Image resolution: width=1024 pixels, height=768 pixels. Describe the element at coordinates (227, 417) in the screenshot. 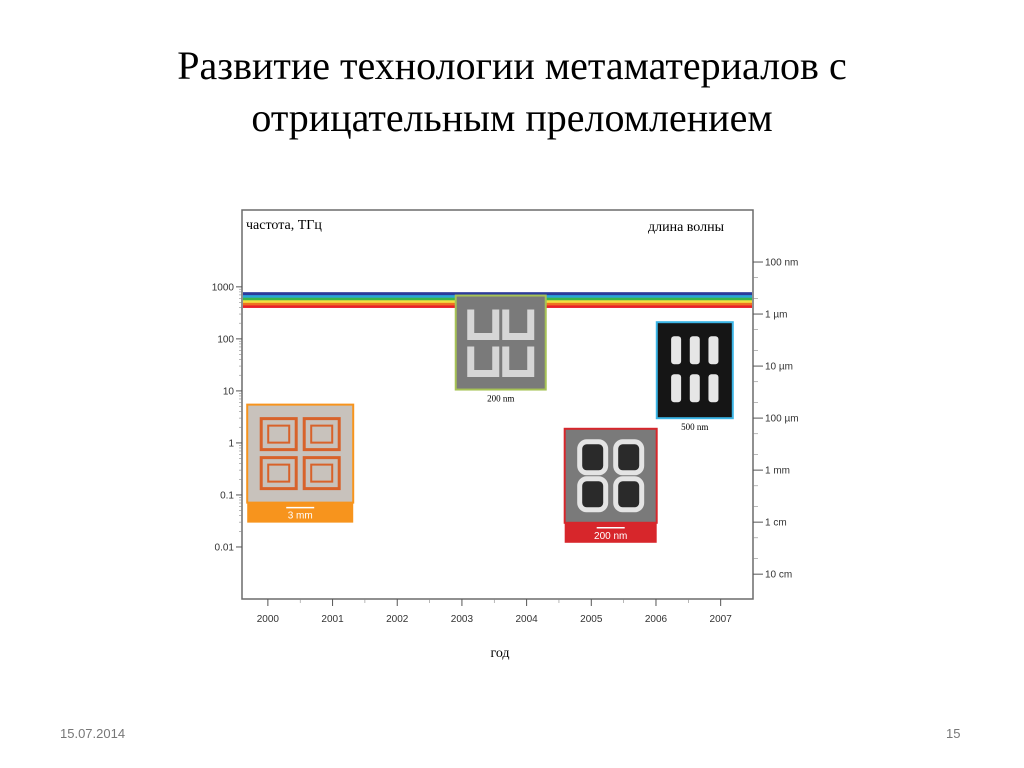

I see `left-y-axis: 1000 100 10 1 0.1 0.01` at that location.